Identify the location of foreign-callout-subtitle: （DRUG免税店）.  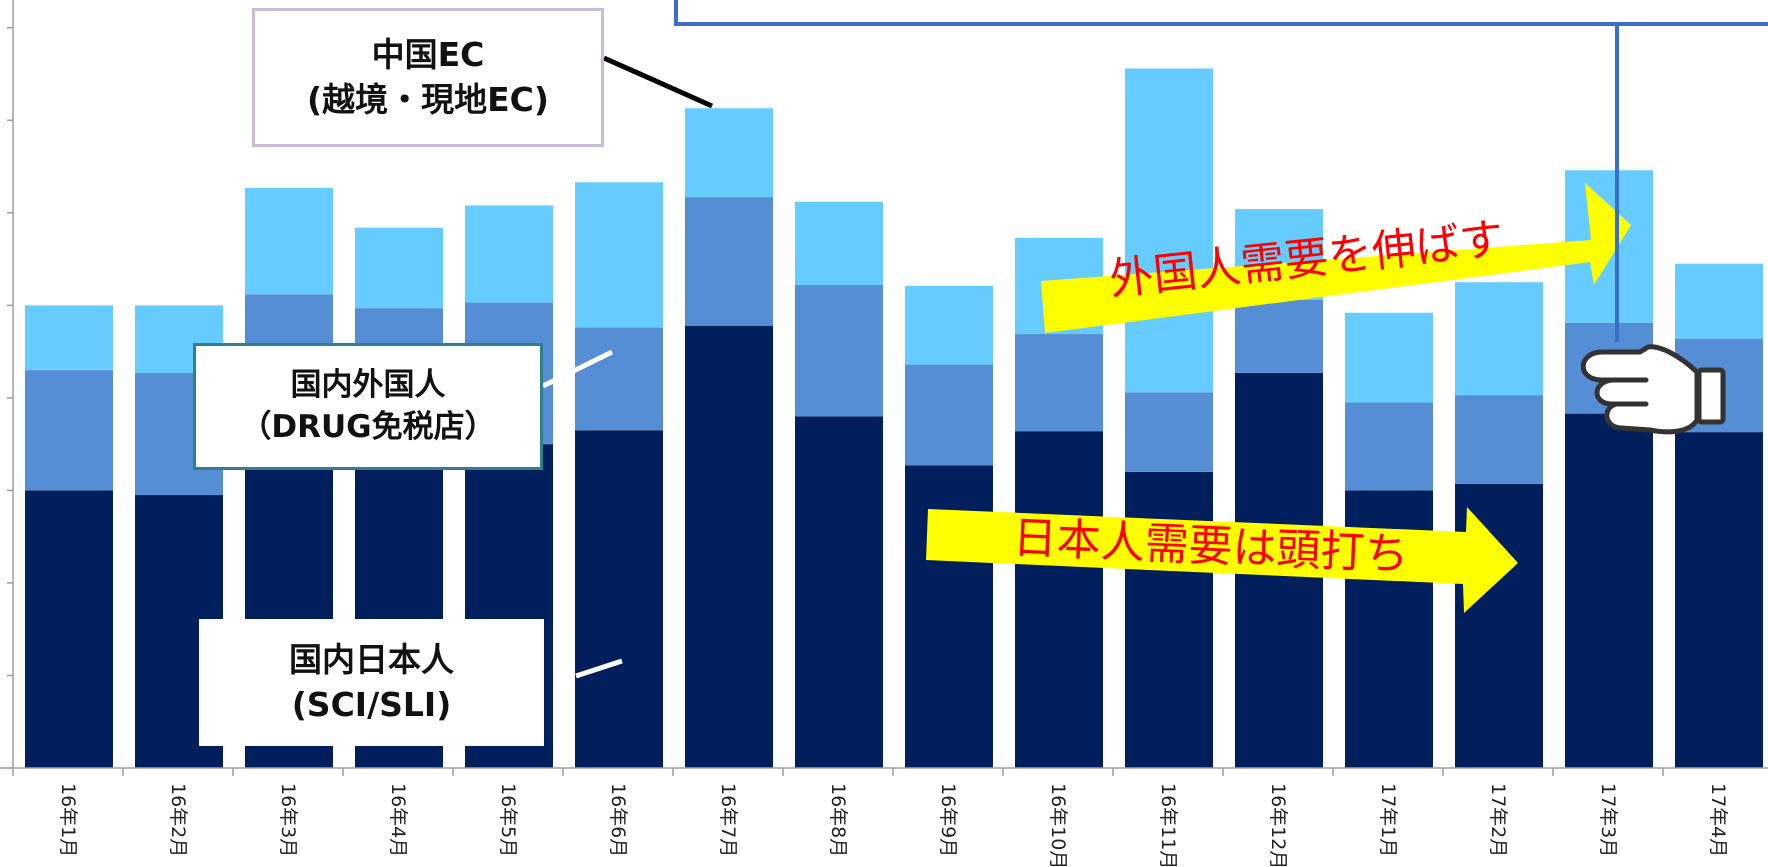
(368, 426).